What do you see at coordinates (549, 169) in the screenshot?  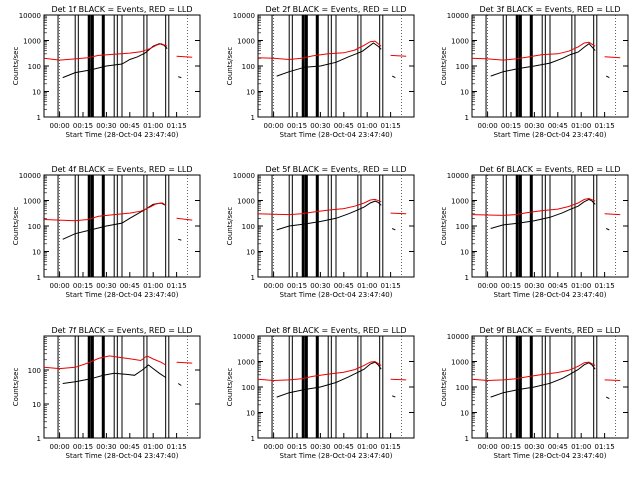 I see `panel-title: Det 6f BLACK = Events, RED = LLD` at bounding box center [549, 169].